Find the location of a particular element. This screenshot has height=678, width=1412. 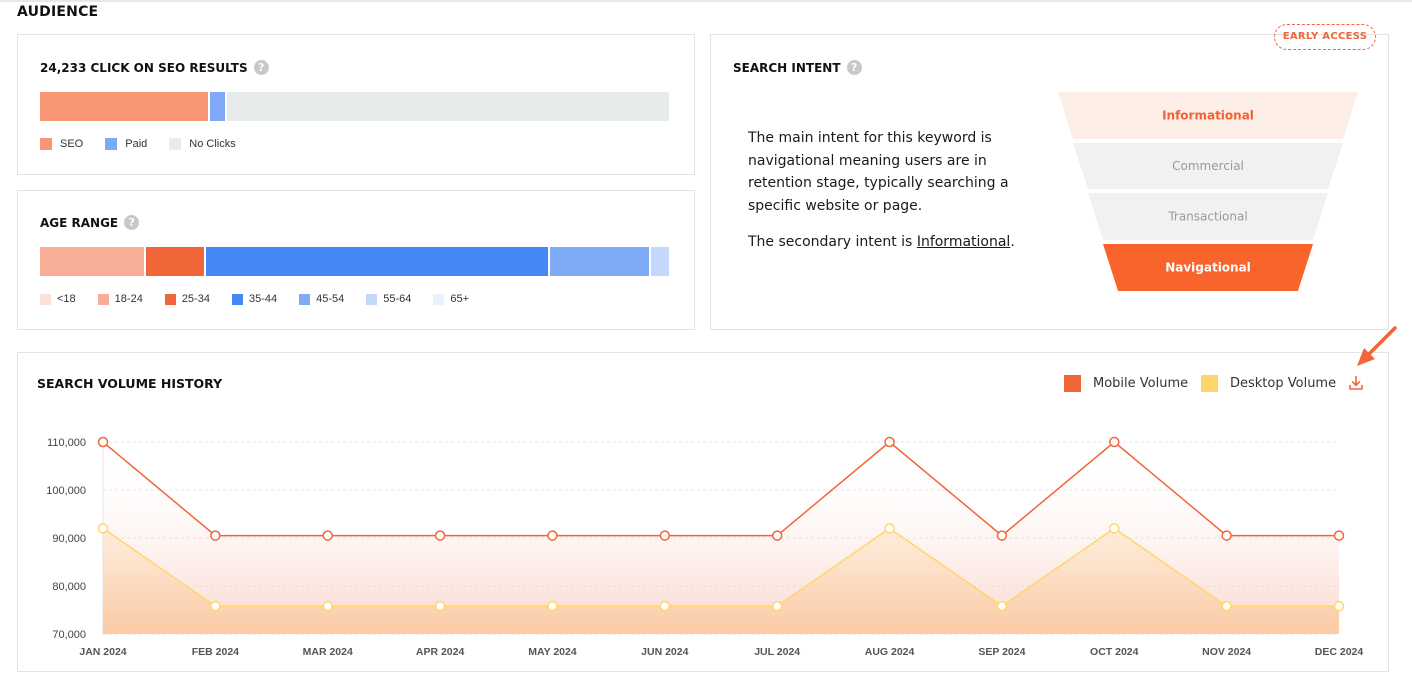

desktop-line is located at coordinates (720, 567).